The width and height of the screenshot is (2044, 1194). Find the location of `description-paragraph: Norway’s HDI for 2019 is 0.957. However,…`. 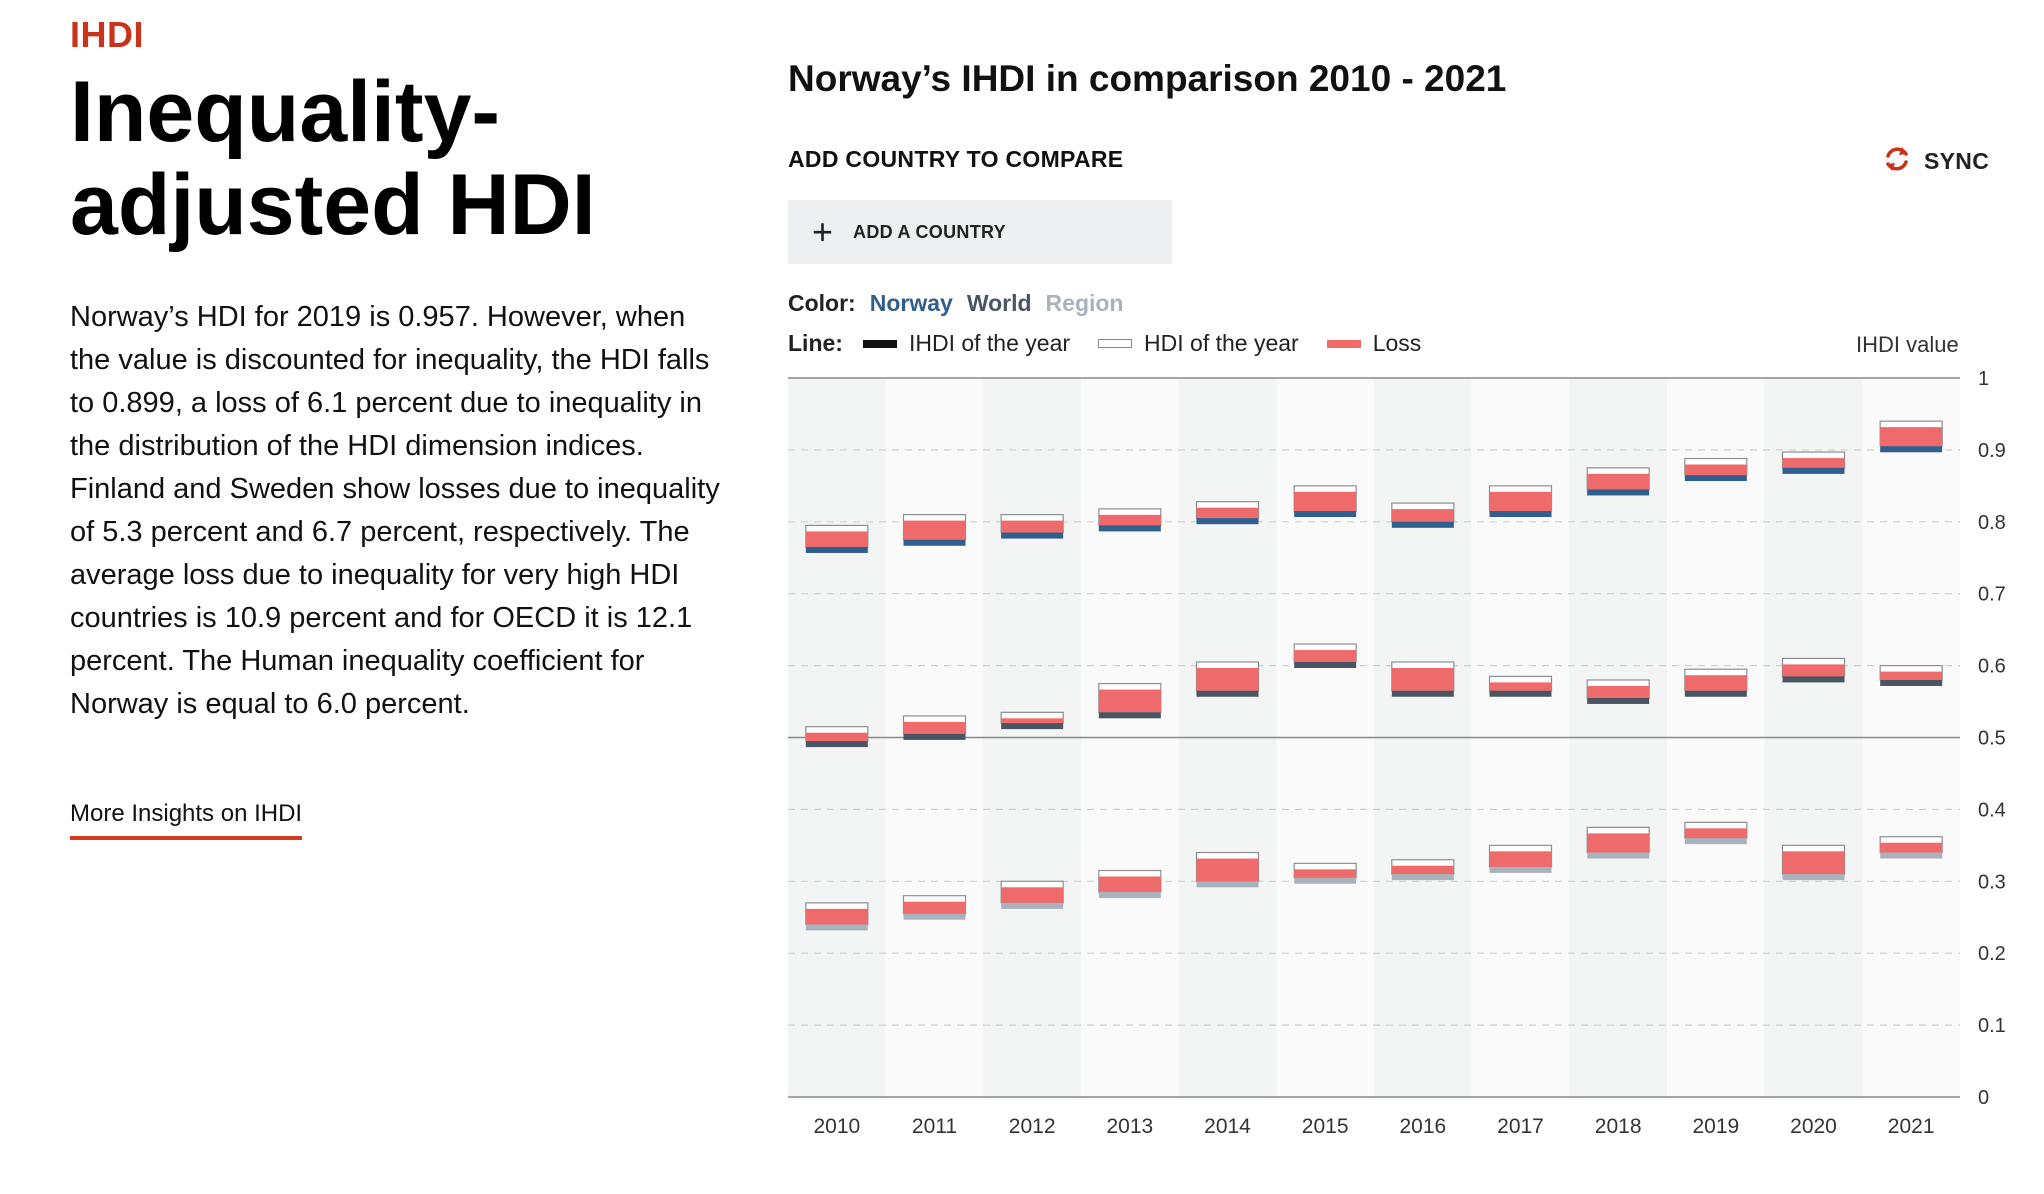

description-paragraph: Norway’s HDI for 2019 is 0.957. However,… is located at coordinates (395, 510).